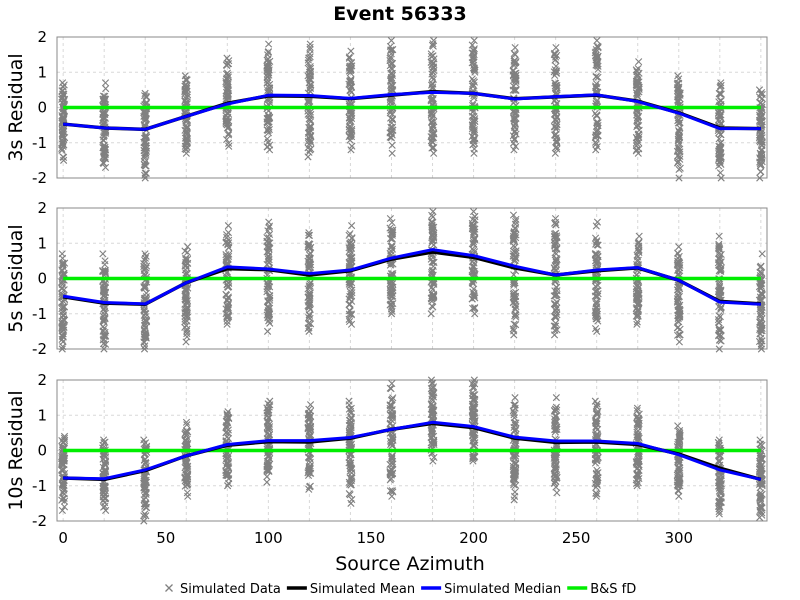 The width and height of the screenshot is (800, 600). What do you see at coordinates (491, 589) in the screenshot?
I see `legend-item: Simulated Median` at bounding box center [491, 589].